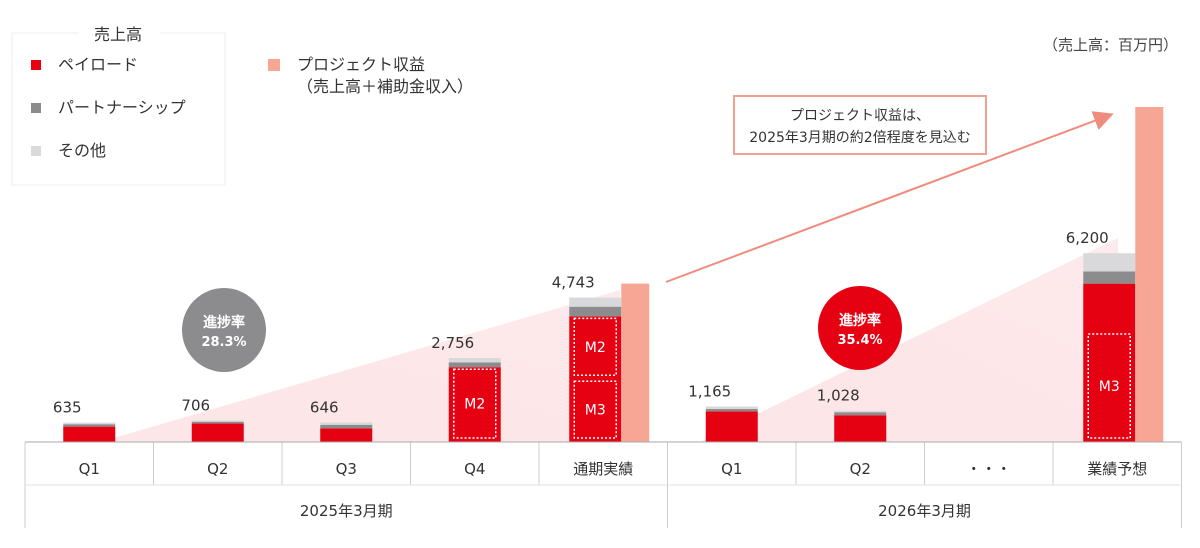 The width and height of the screenshot is (1200, 548). What do you see at coordinates (82, 150) in the screenshot?
I see `legend-item-other: その他` at bounding box center [82, 150].